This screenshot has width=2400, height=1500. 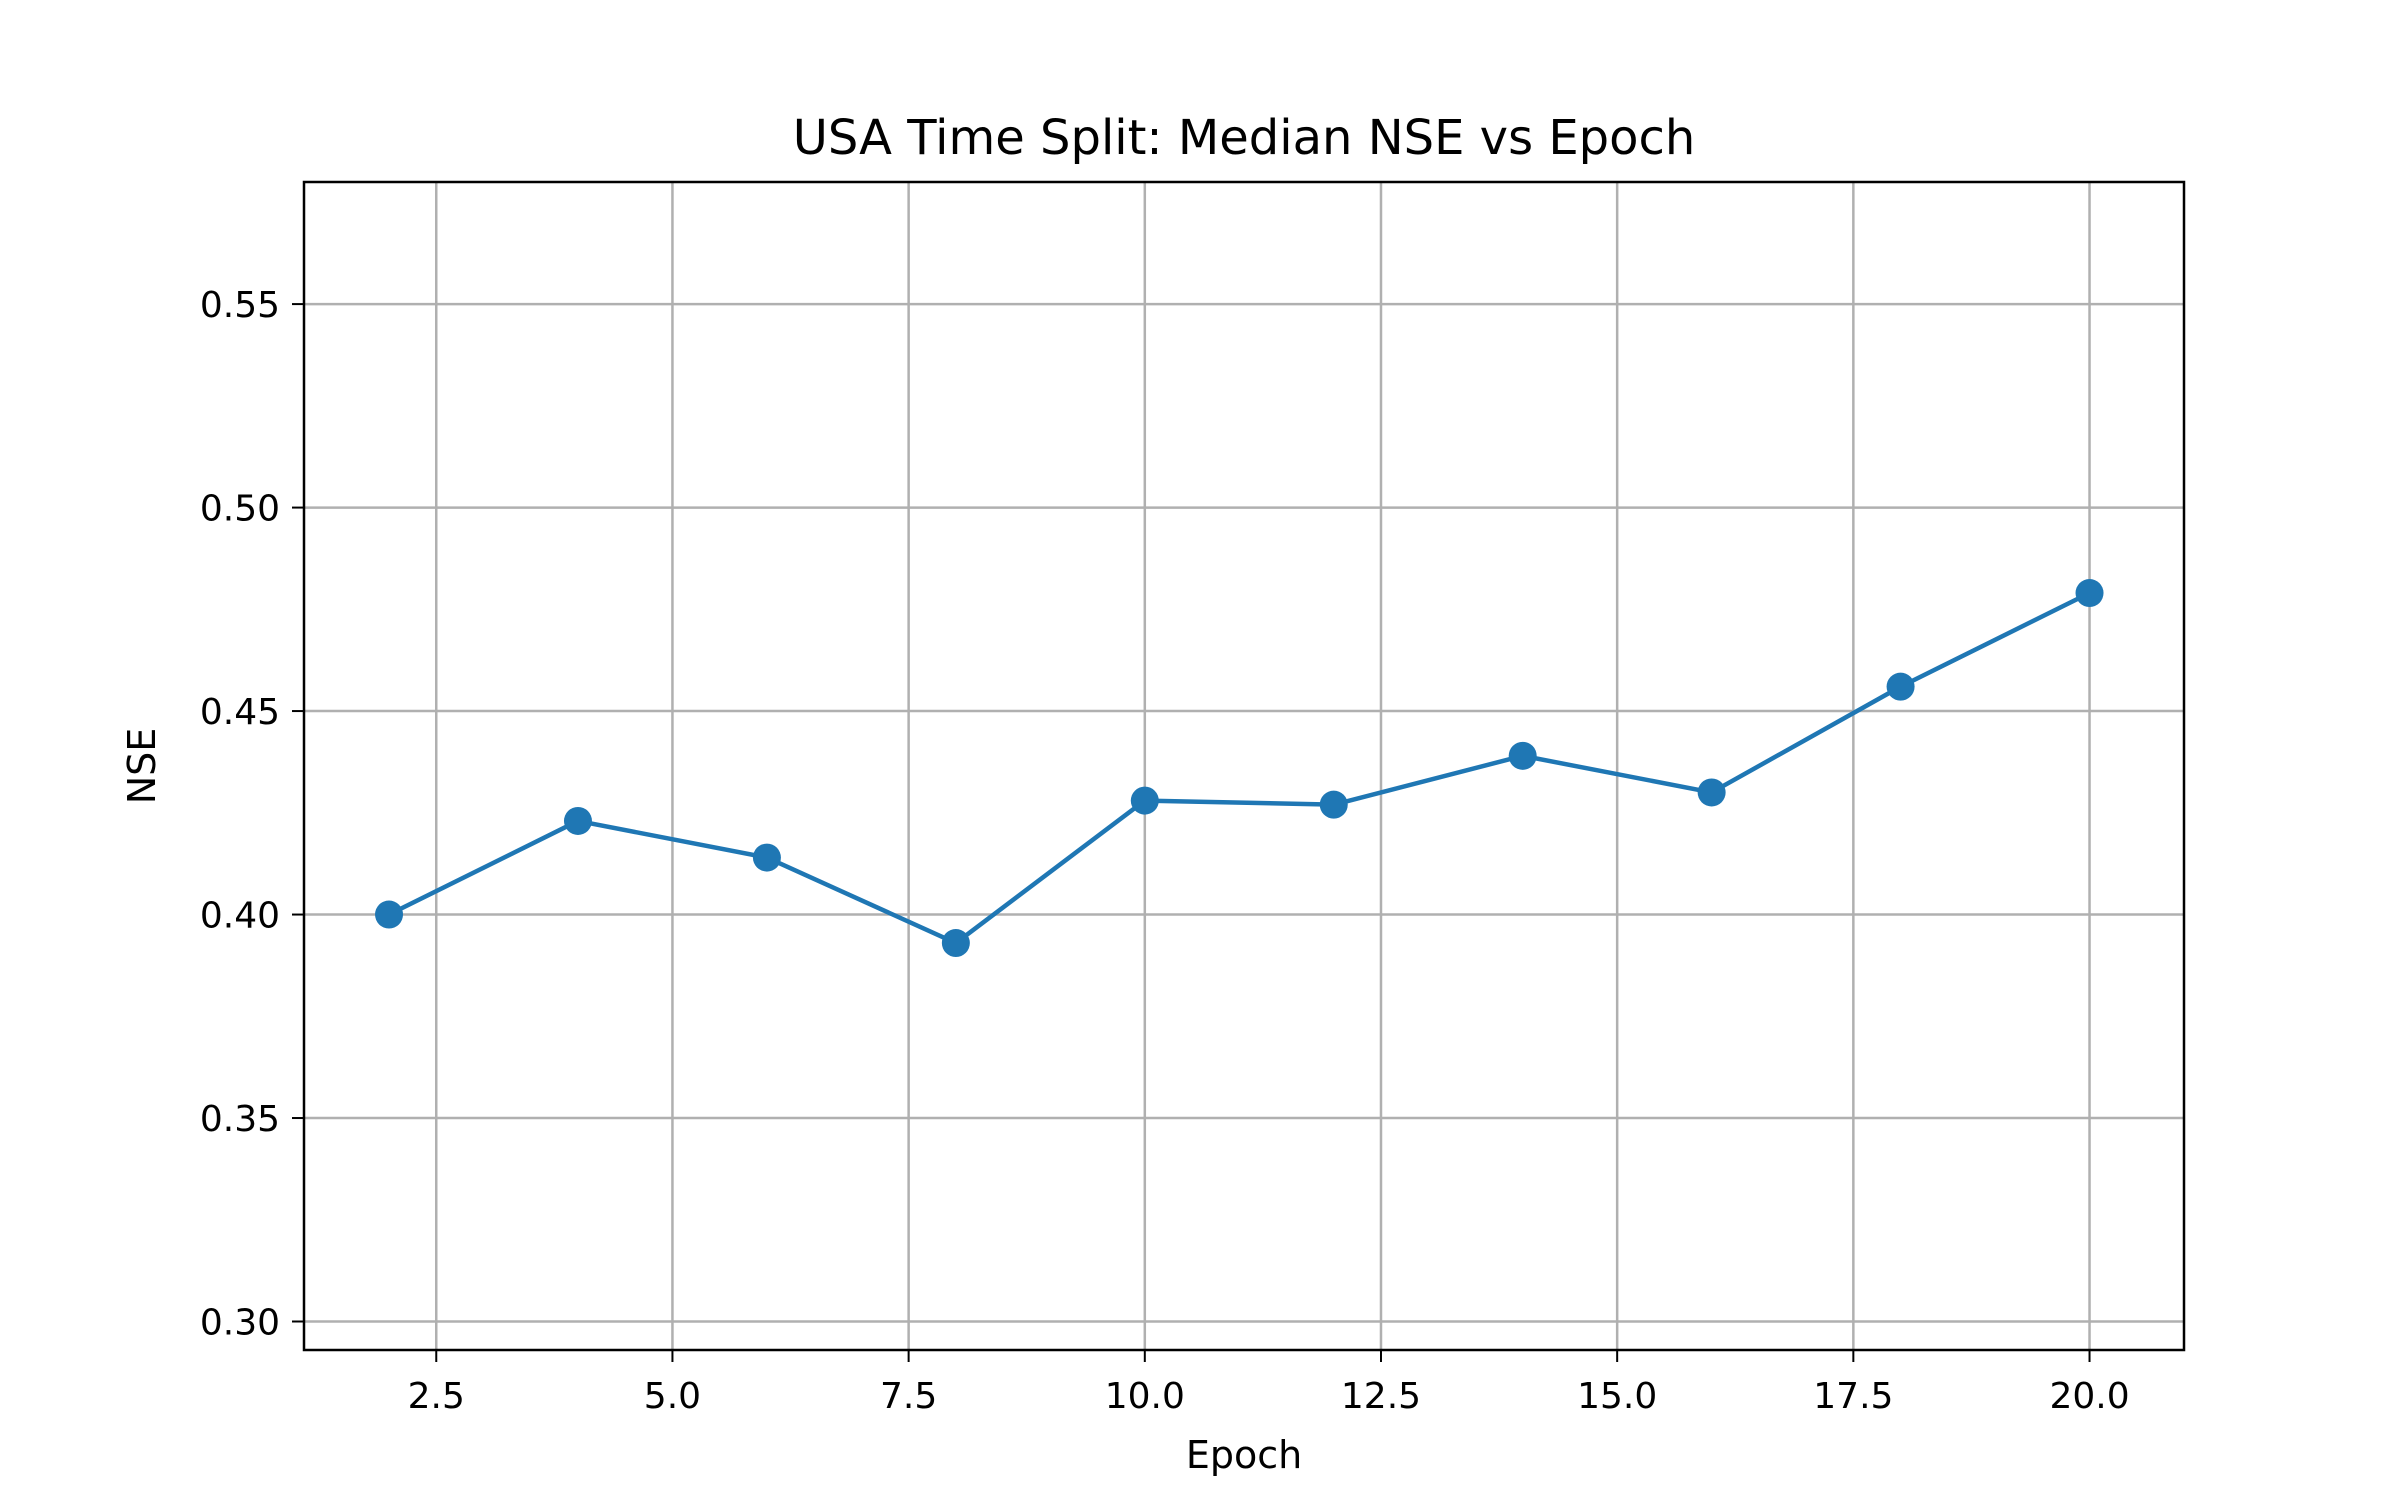 I want to click on x-tick-label: 12.5, so click(x=1381, y=1396).